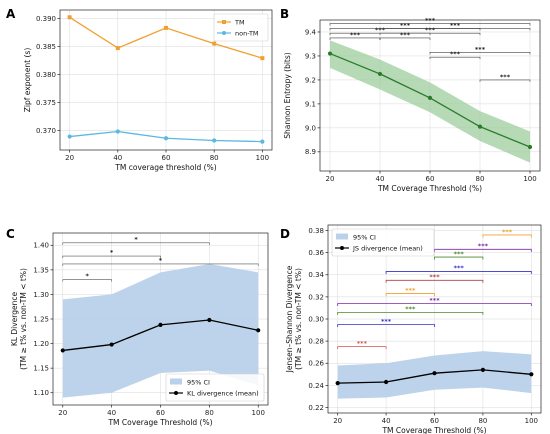 The image size is (550, 434). What do you see at coordinates (41, 393) in the screenshot?
I see `y-tick-label: 1.10` at bounding box center [41, 393].